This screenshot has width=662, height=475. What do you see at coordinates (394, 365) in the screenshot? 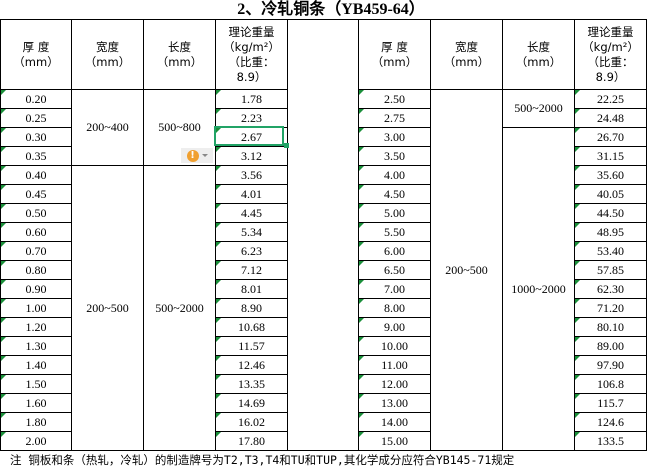
I see `thickness-cell: 11.00` at bounding box center [394, 365].